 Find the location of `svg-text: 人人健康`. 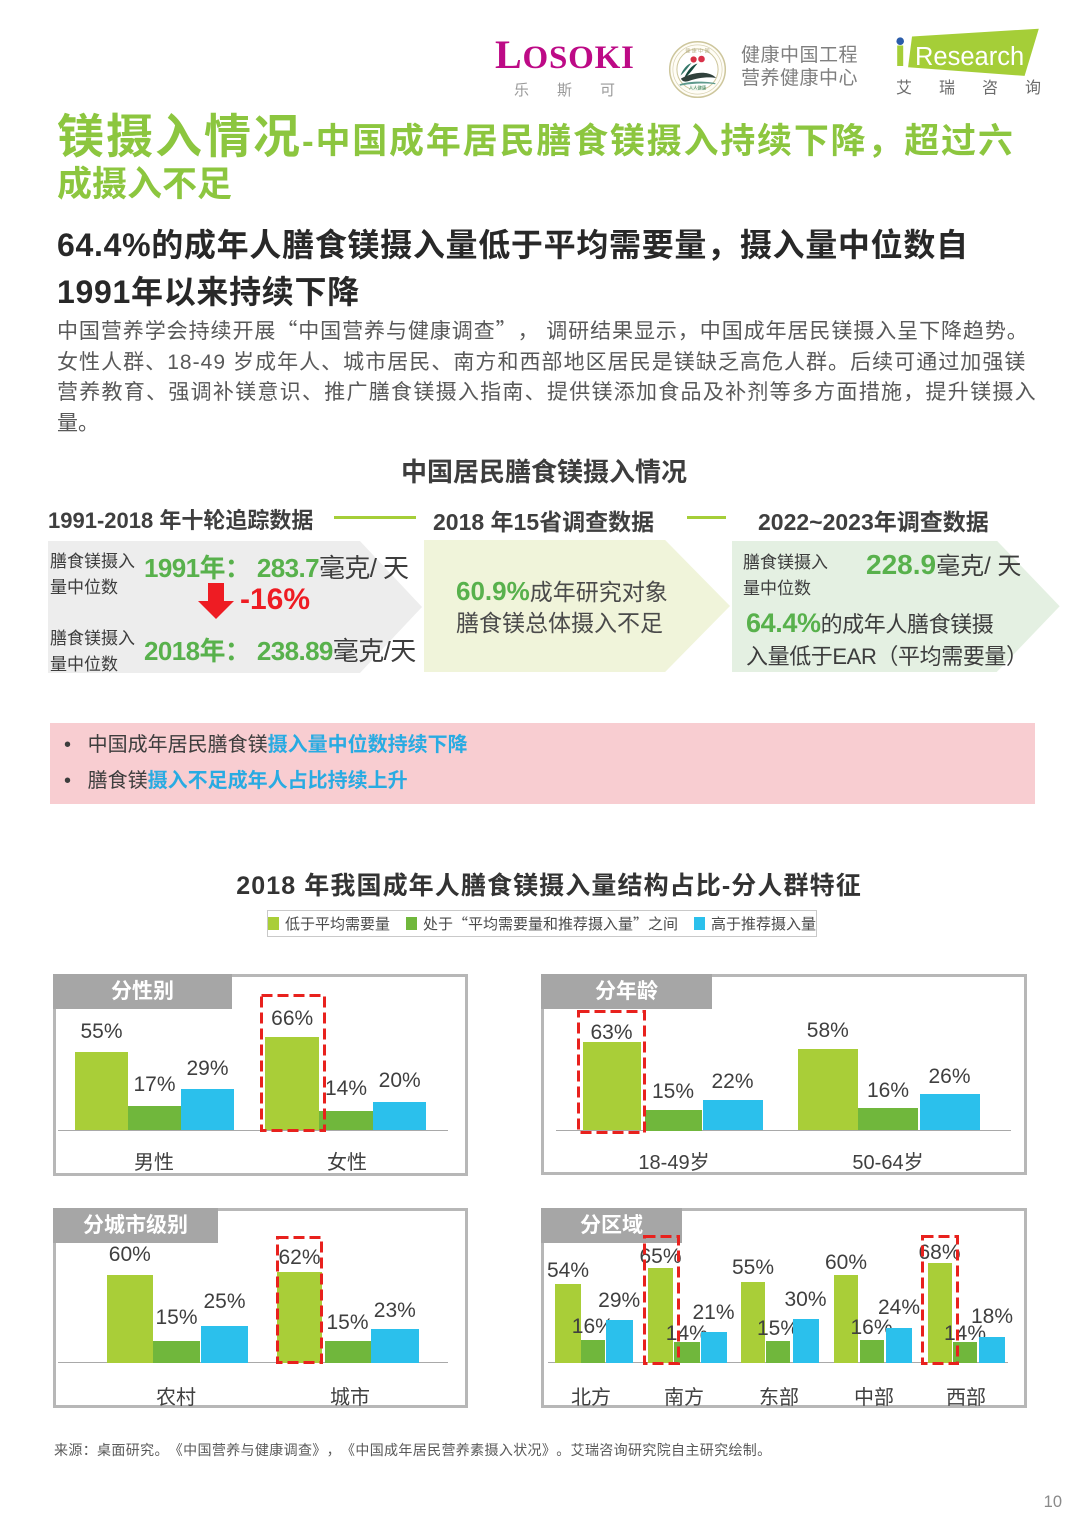

svg-text: 人人健康 is located at coordinates (698, 88).